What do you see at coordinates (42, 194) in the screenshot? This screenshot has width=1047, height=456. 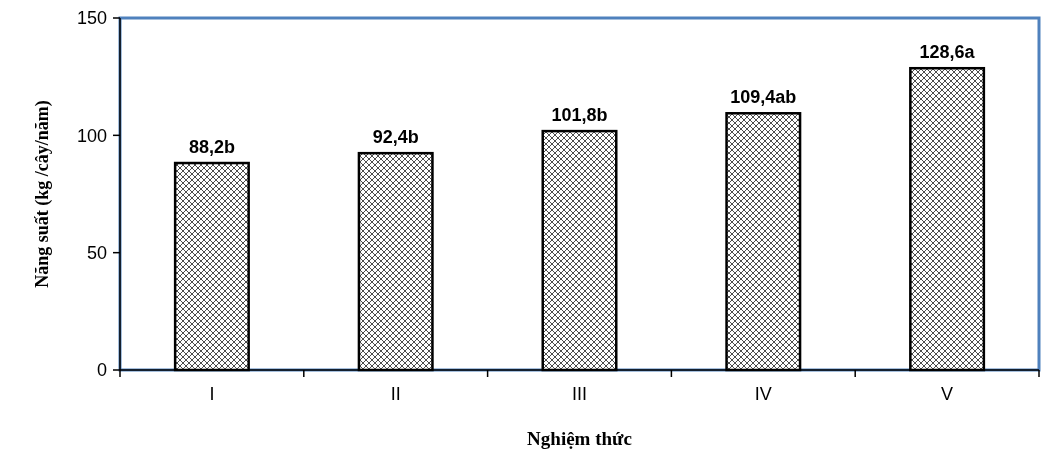 I see `y-axis-title: Năng suất (kg /cây/năm)` at bounding box center [42, 194].